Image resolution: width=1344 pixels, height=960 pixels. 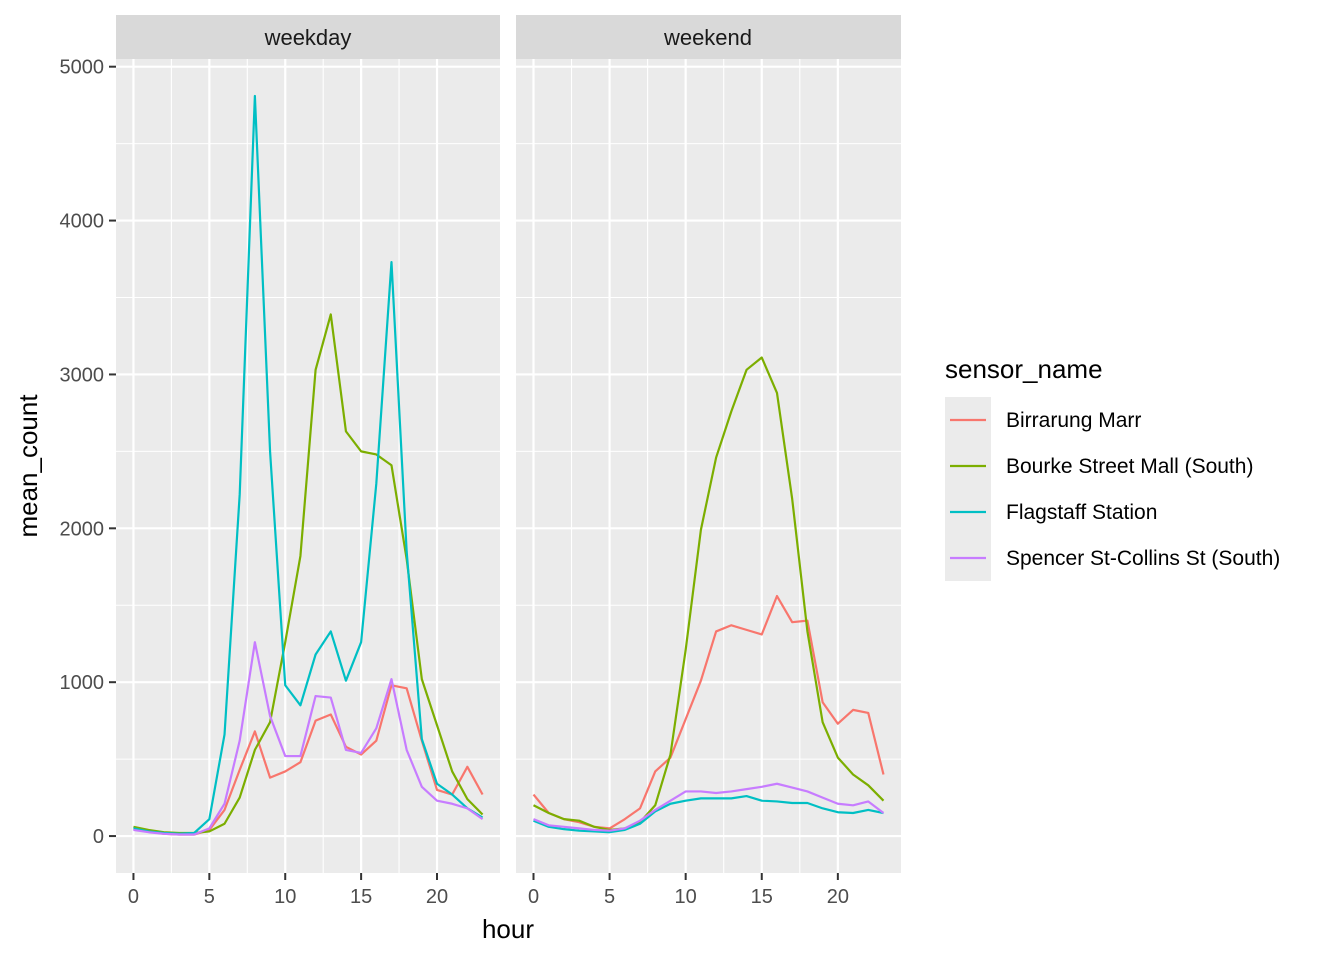 I want to click on strip-weekend-label: weekend, so click(x=707, y=37).